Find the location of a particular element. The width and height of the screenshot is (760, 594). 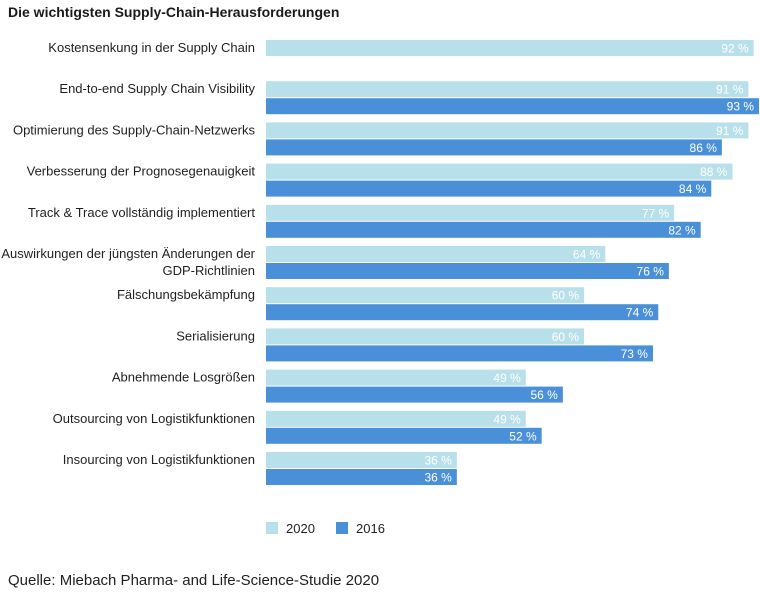

bar-value-label: 74 % is located at coordinates (640, 313).